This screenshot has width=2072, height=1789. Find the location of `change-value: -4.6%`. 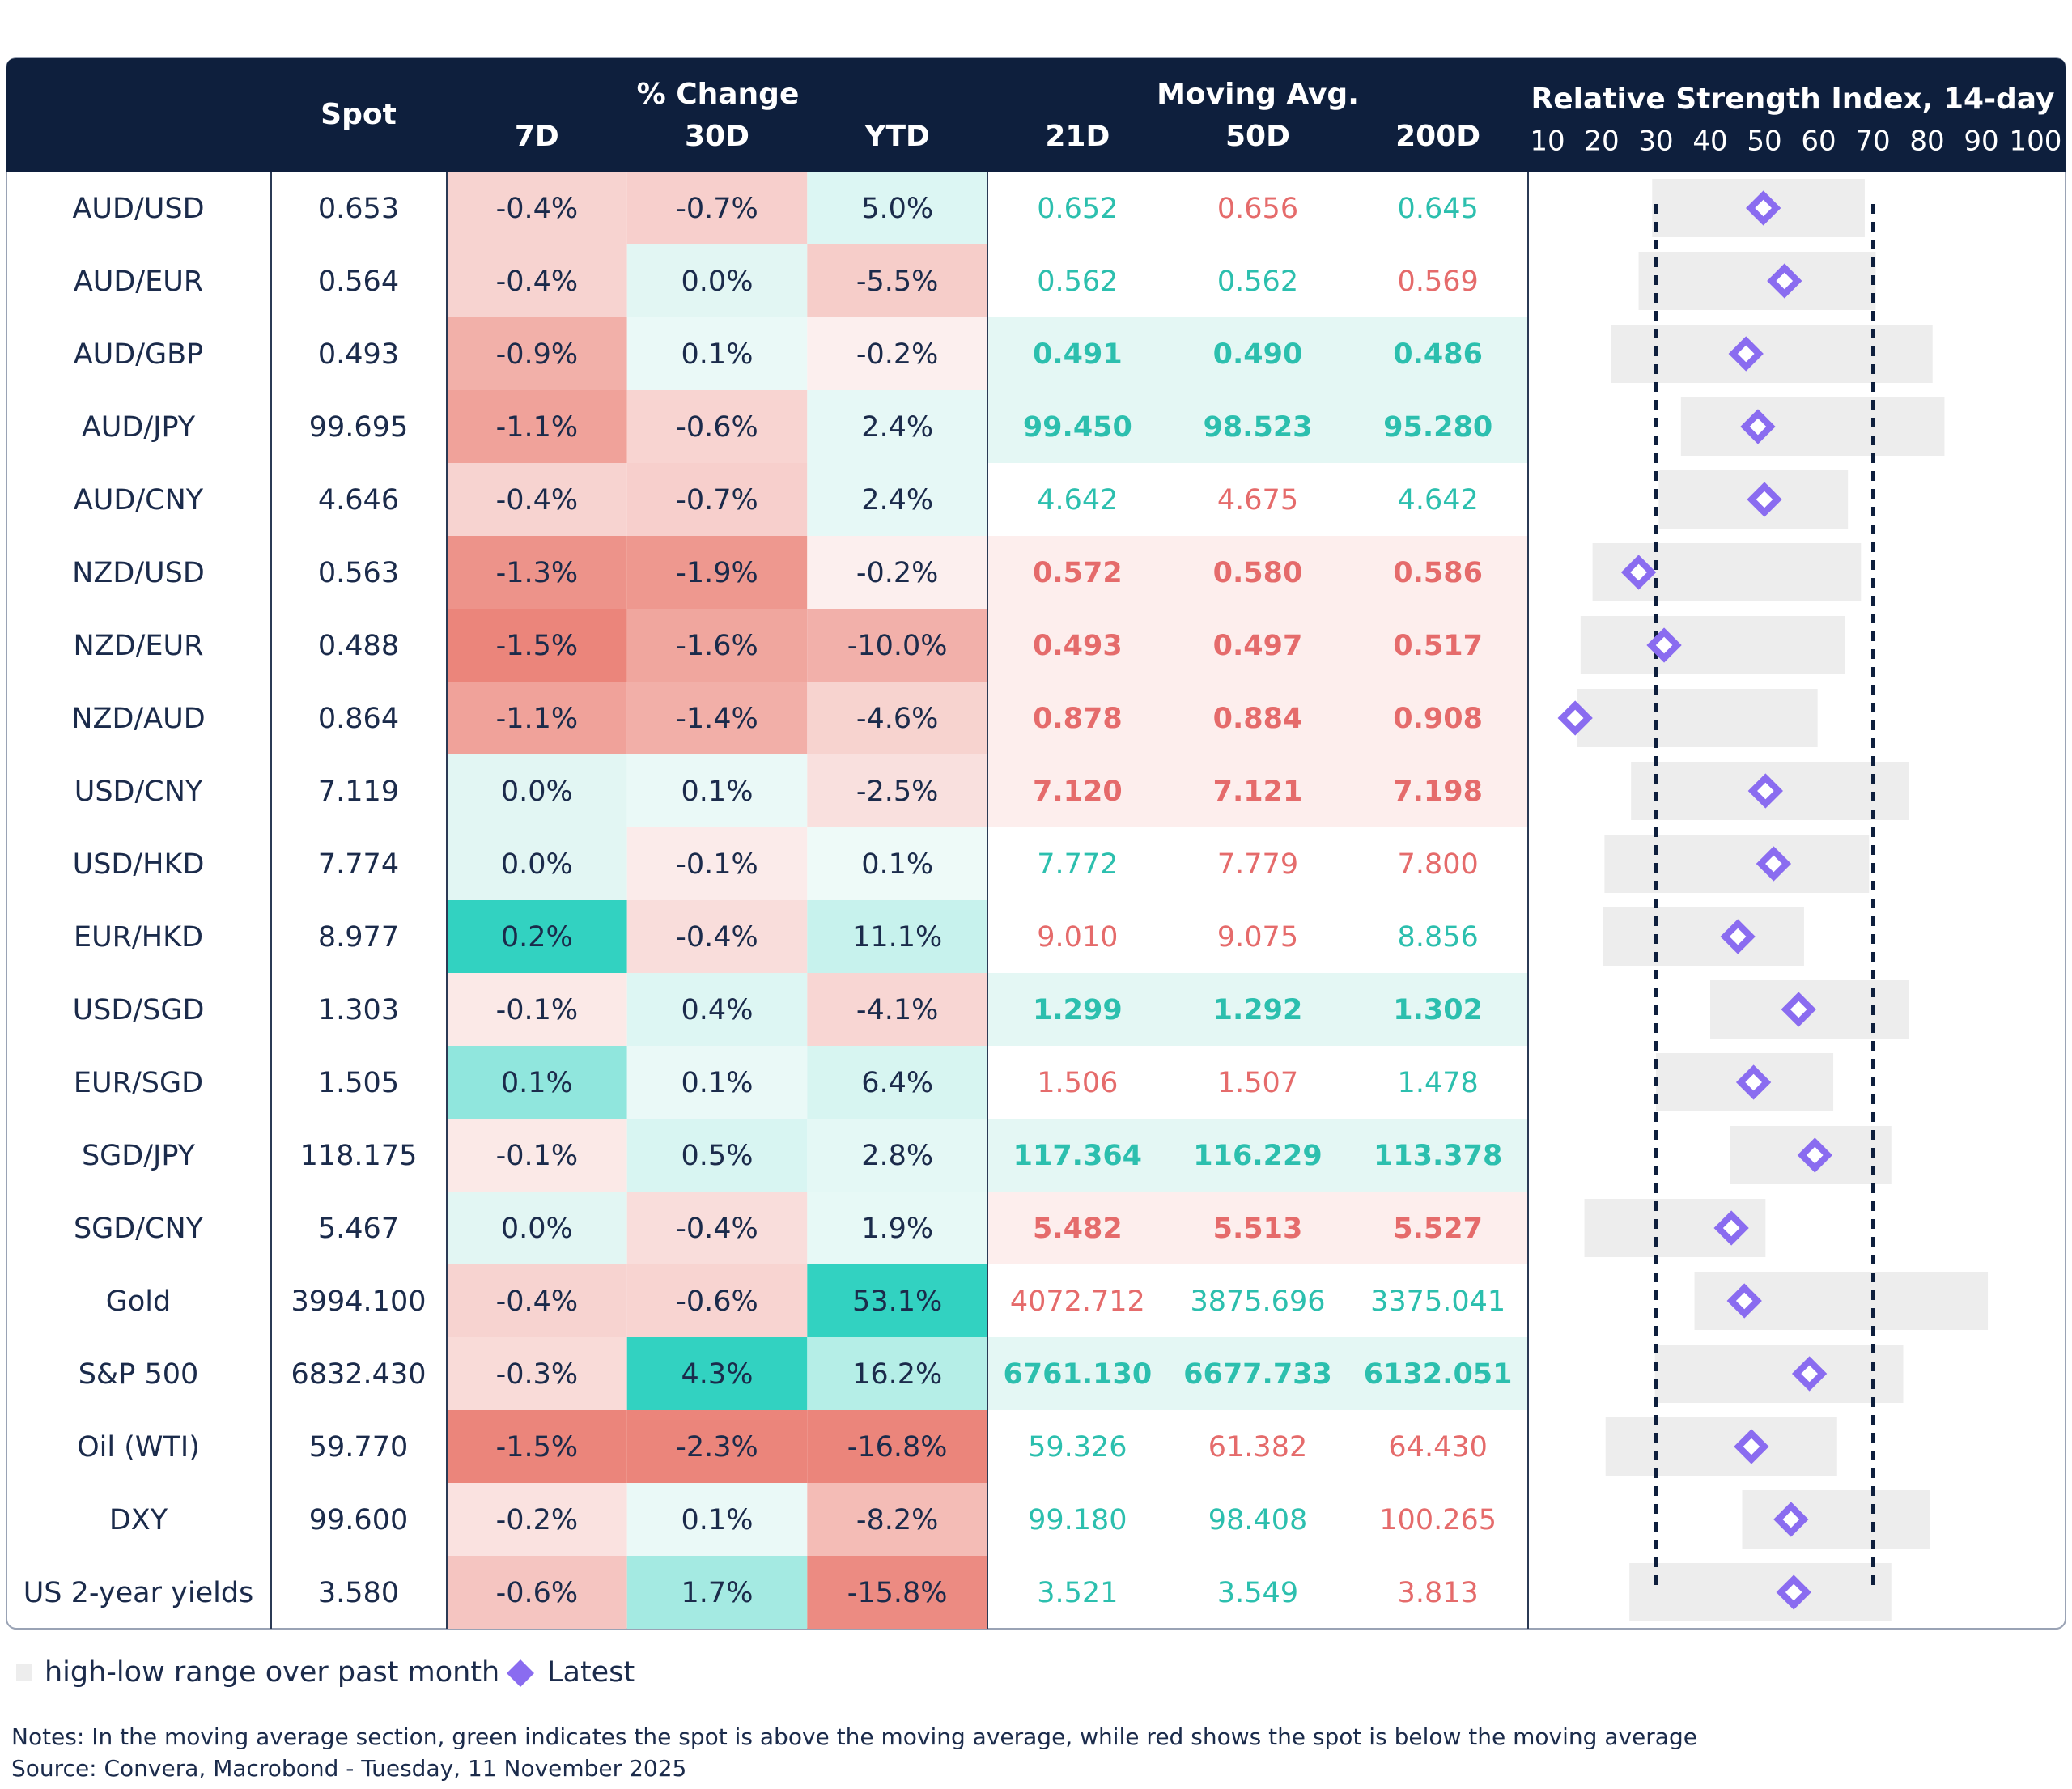

change-value: -4.6% is located at coordinates (897, 719).